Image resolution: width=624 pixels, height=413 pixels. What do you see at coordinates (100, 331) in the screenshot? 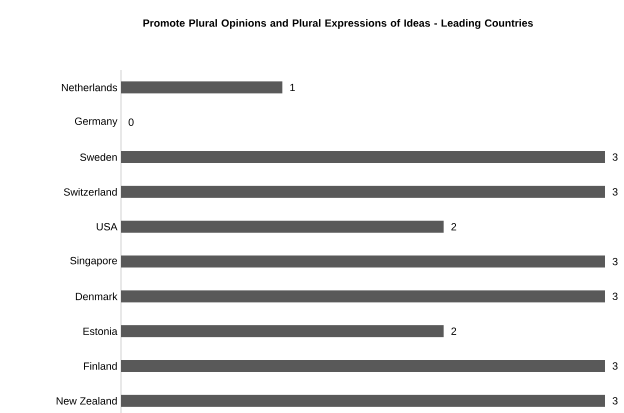
I see `y-tick-label: Estonia` at bounding box center [100, 331].